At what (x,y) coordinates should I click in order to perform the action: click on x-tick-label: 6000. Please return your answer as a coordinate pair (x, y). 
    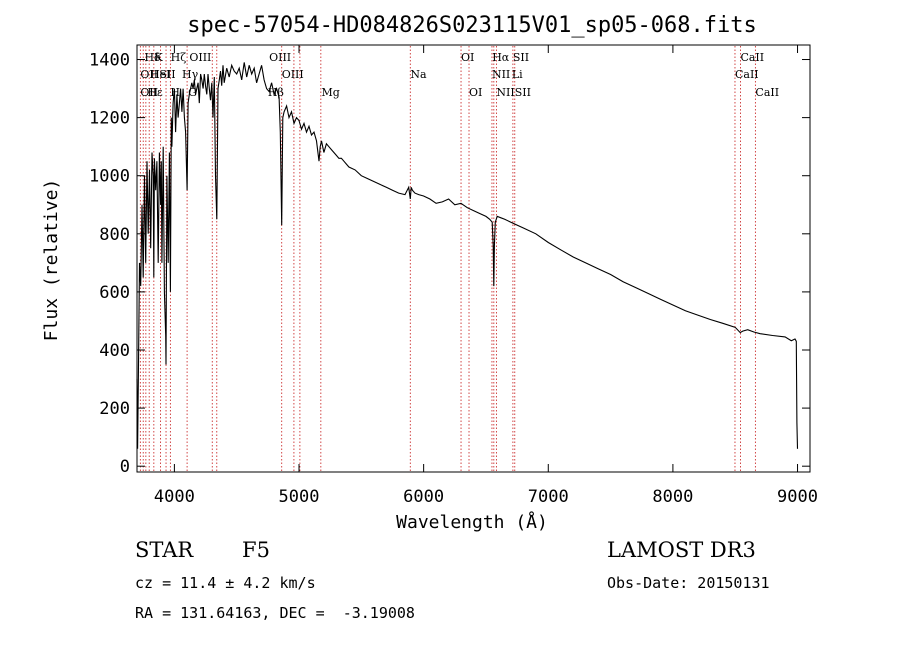
    Looking at the image, I should click on (423, 497).